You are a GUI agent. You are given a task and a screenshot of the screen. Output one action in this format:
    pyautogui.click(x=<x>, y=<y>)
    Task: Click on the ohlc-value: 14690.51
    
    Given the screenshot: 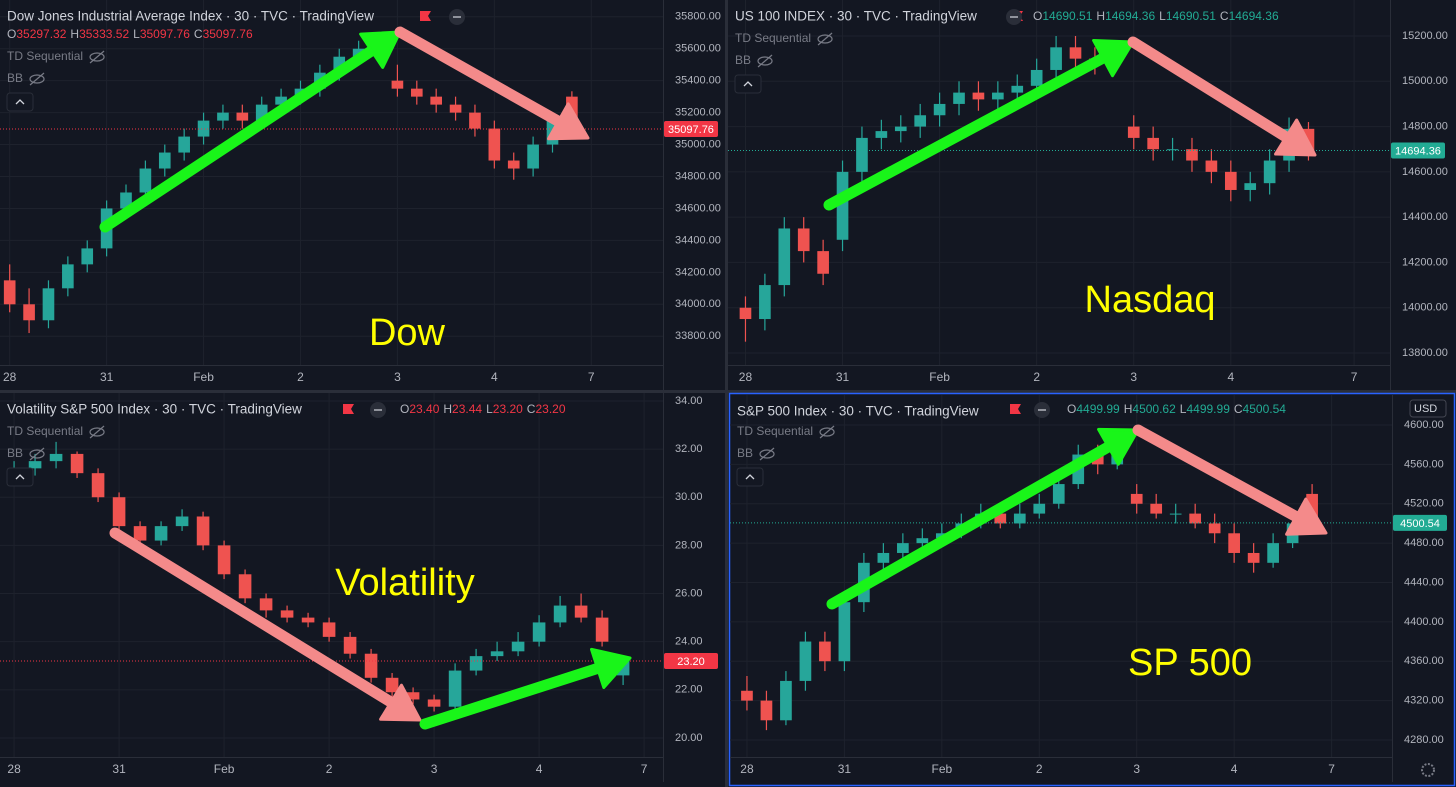 What is the action you would take?
    pyautogui.click(x=1067, y=16)
    